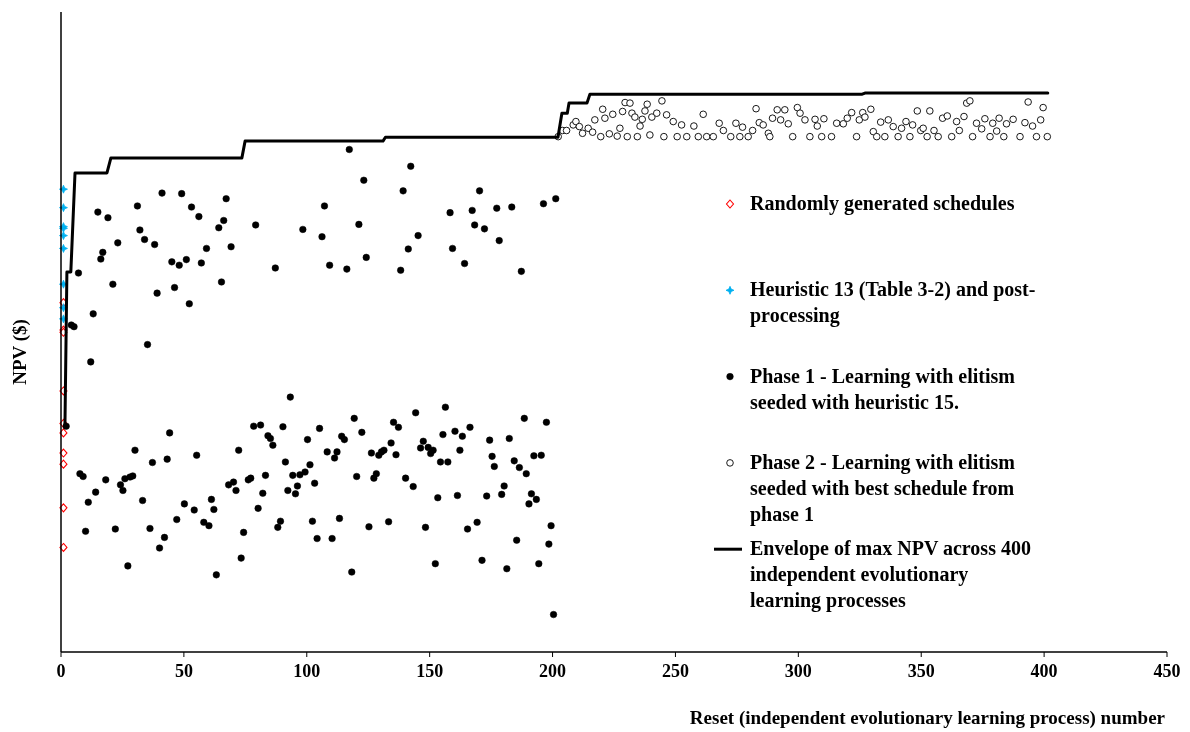  I want to click on x-tick-label: 200, so click(553, 671).